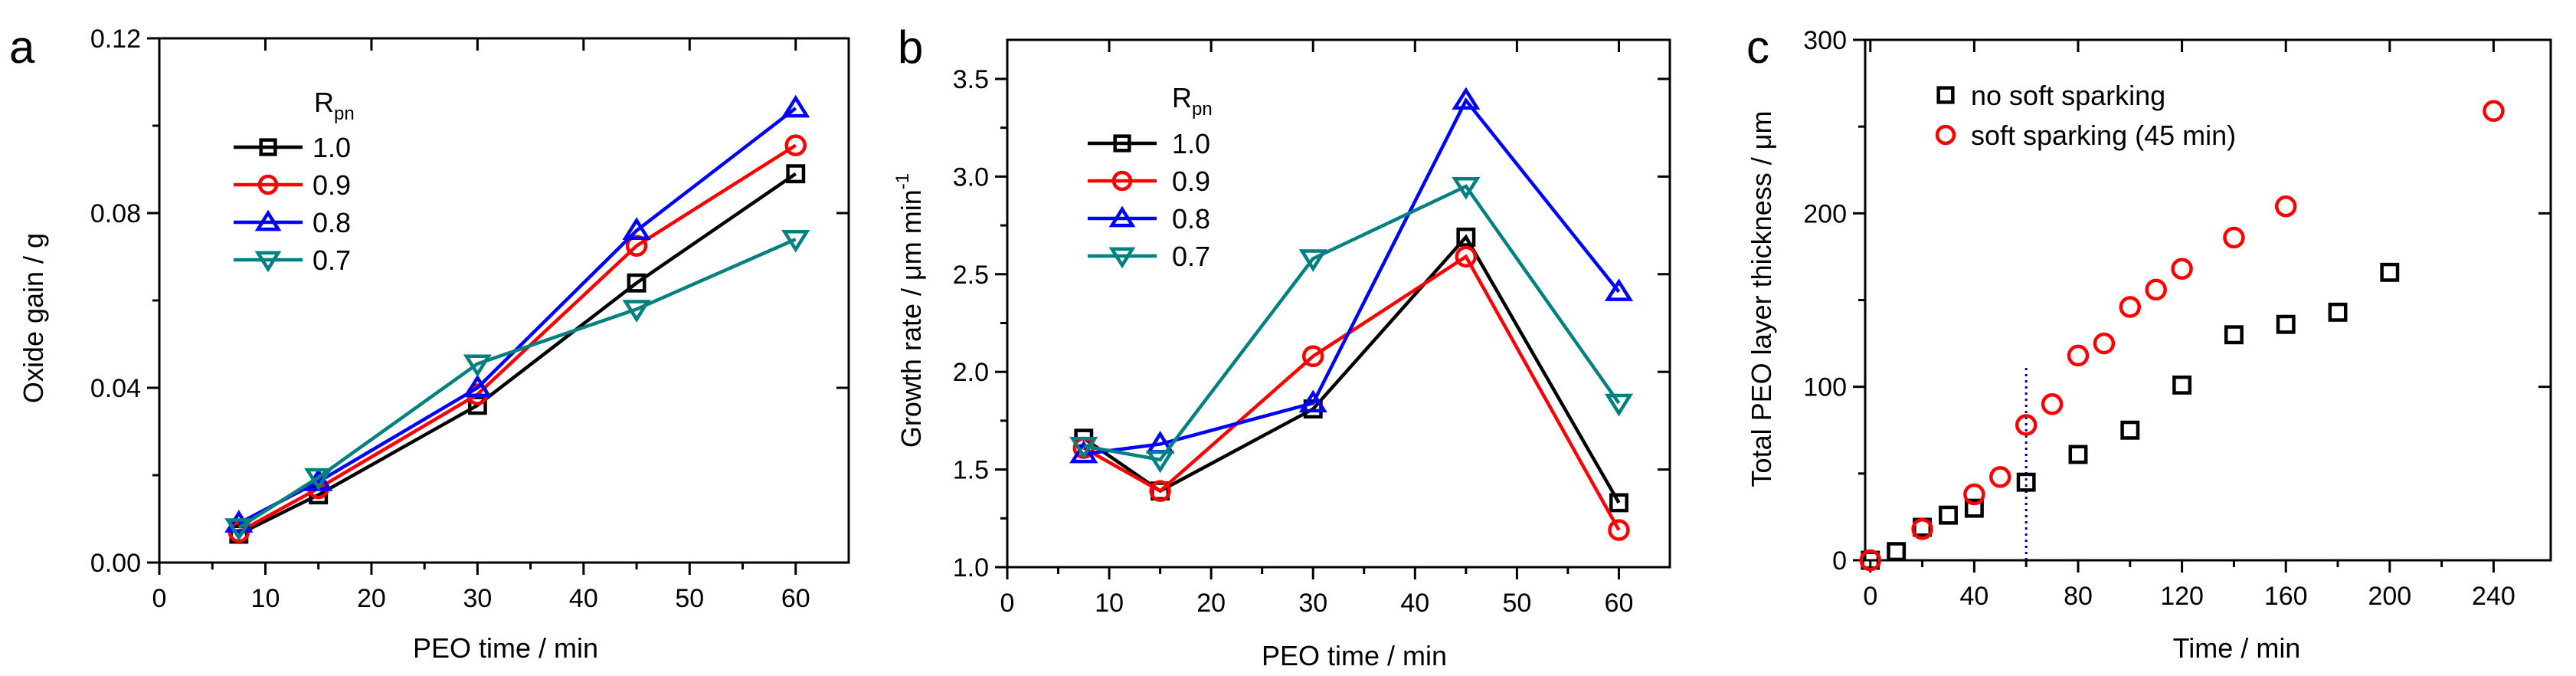  What do you see at coordinates (324, 102) in the screenshot?
I see `panel-a-legend-title-main: R` at bounding box center [324, 102].